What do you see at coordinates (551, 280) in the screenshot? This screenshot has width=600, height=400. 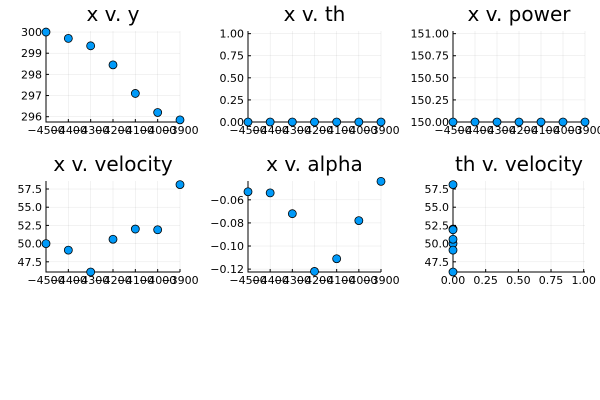 I see `x-tick-label: 0.75` at bounding box center [551, 280].